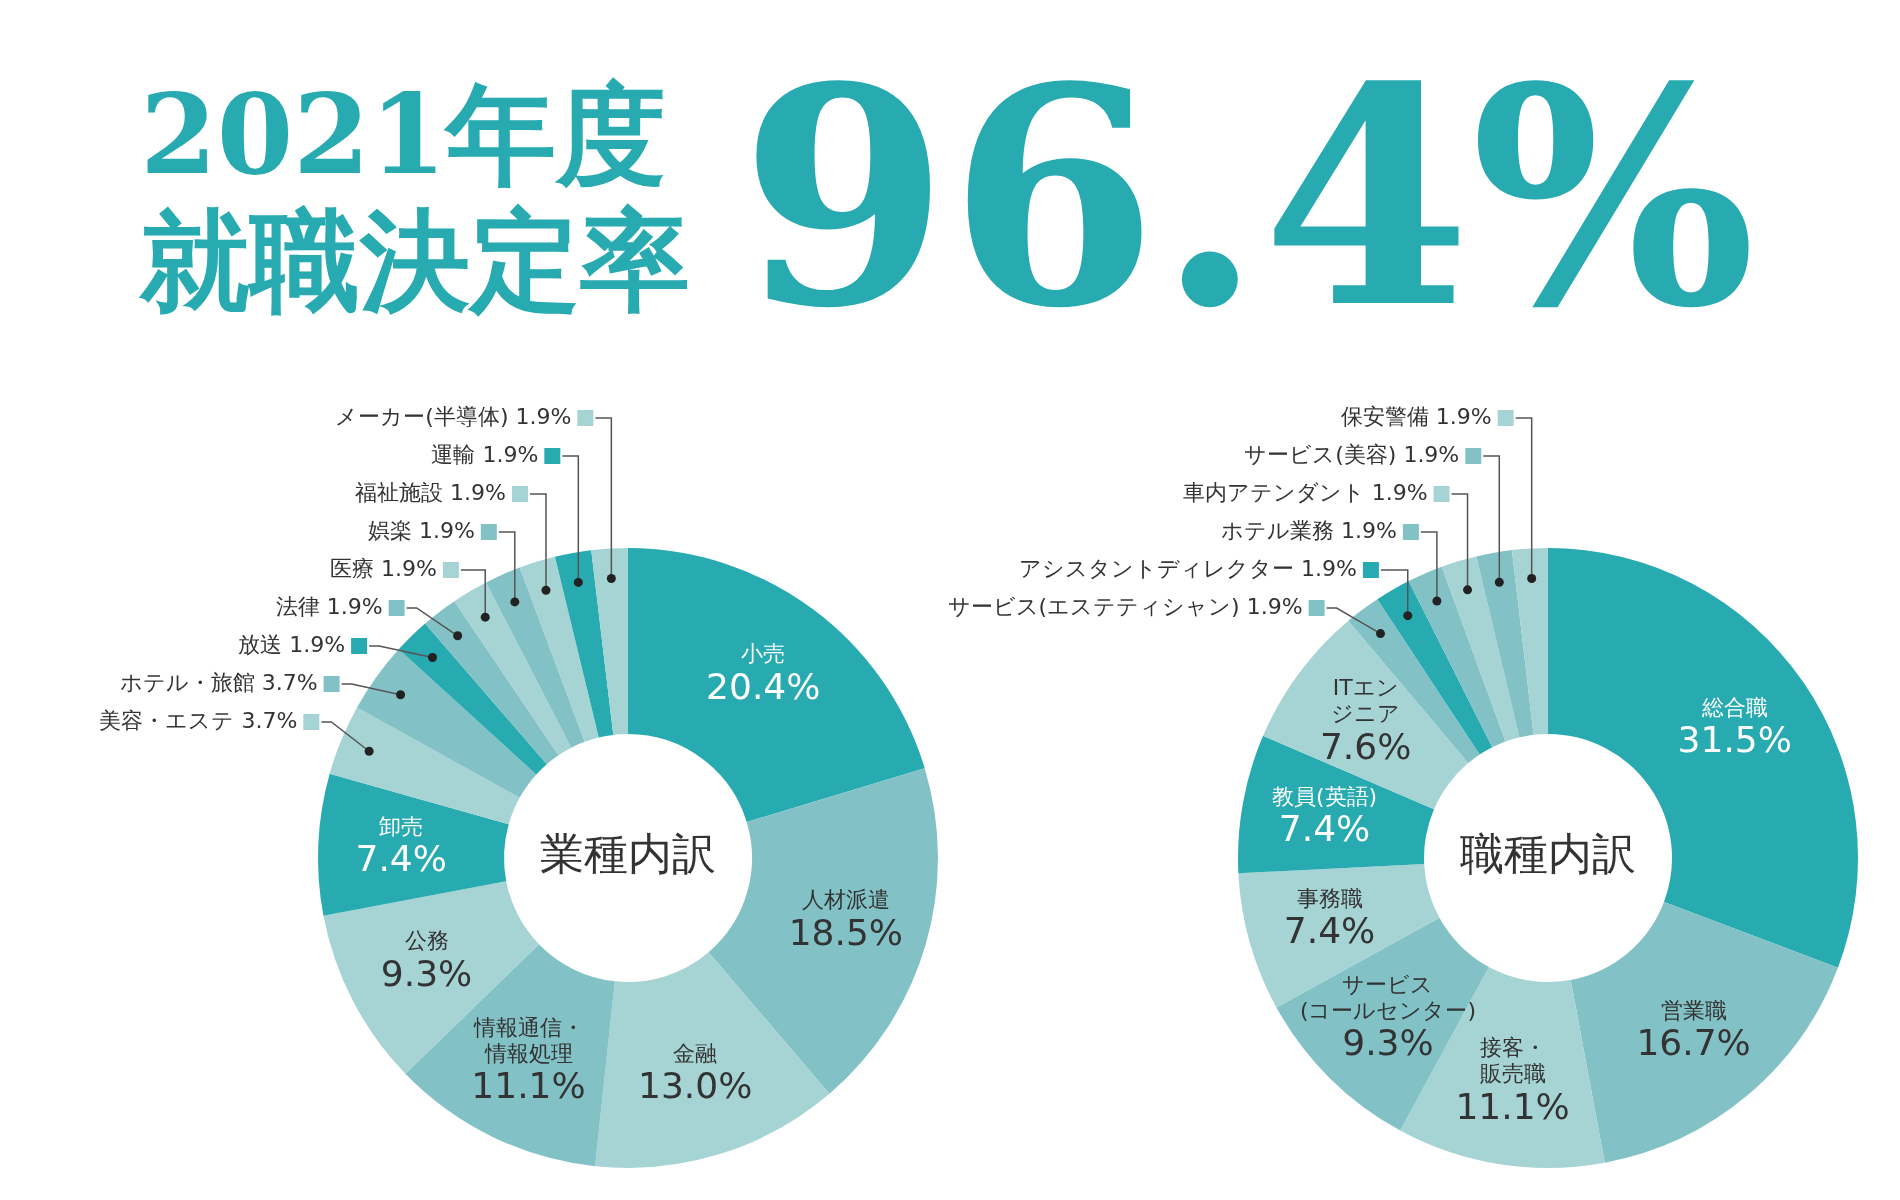 Image resolution: width=1900 pixels, height=1200 pixels. I want to click on legend-label: 放送 1.9%, so click(292, 644).